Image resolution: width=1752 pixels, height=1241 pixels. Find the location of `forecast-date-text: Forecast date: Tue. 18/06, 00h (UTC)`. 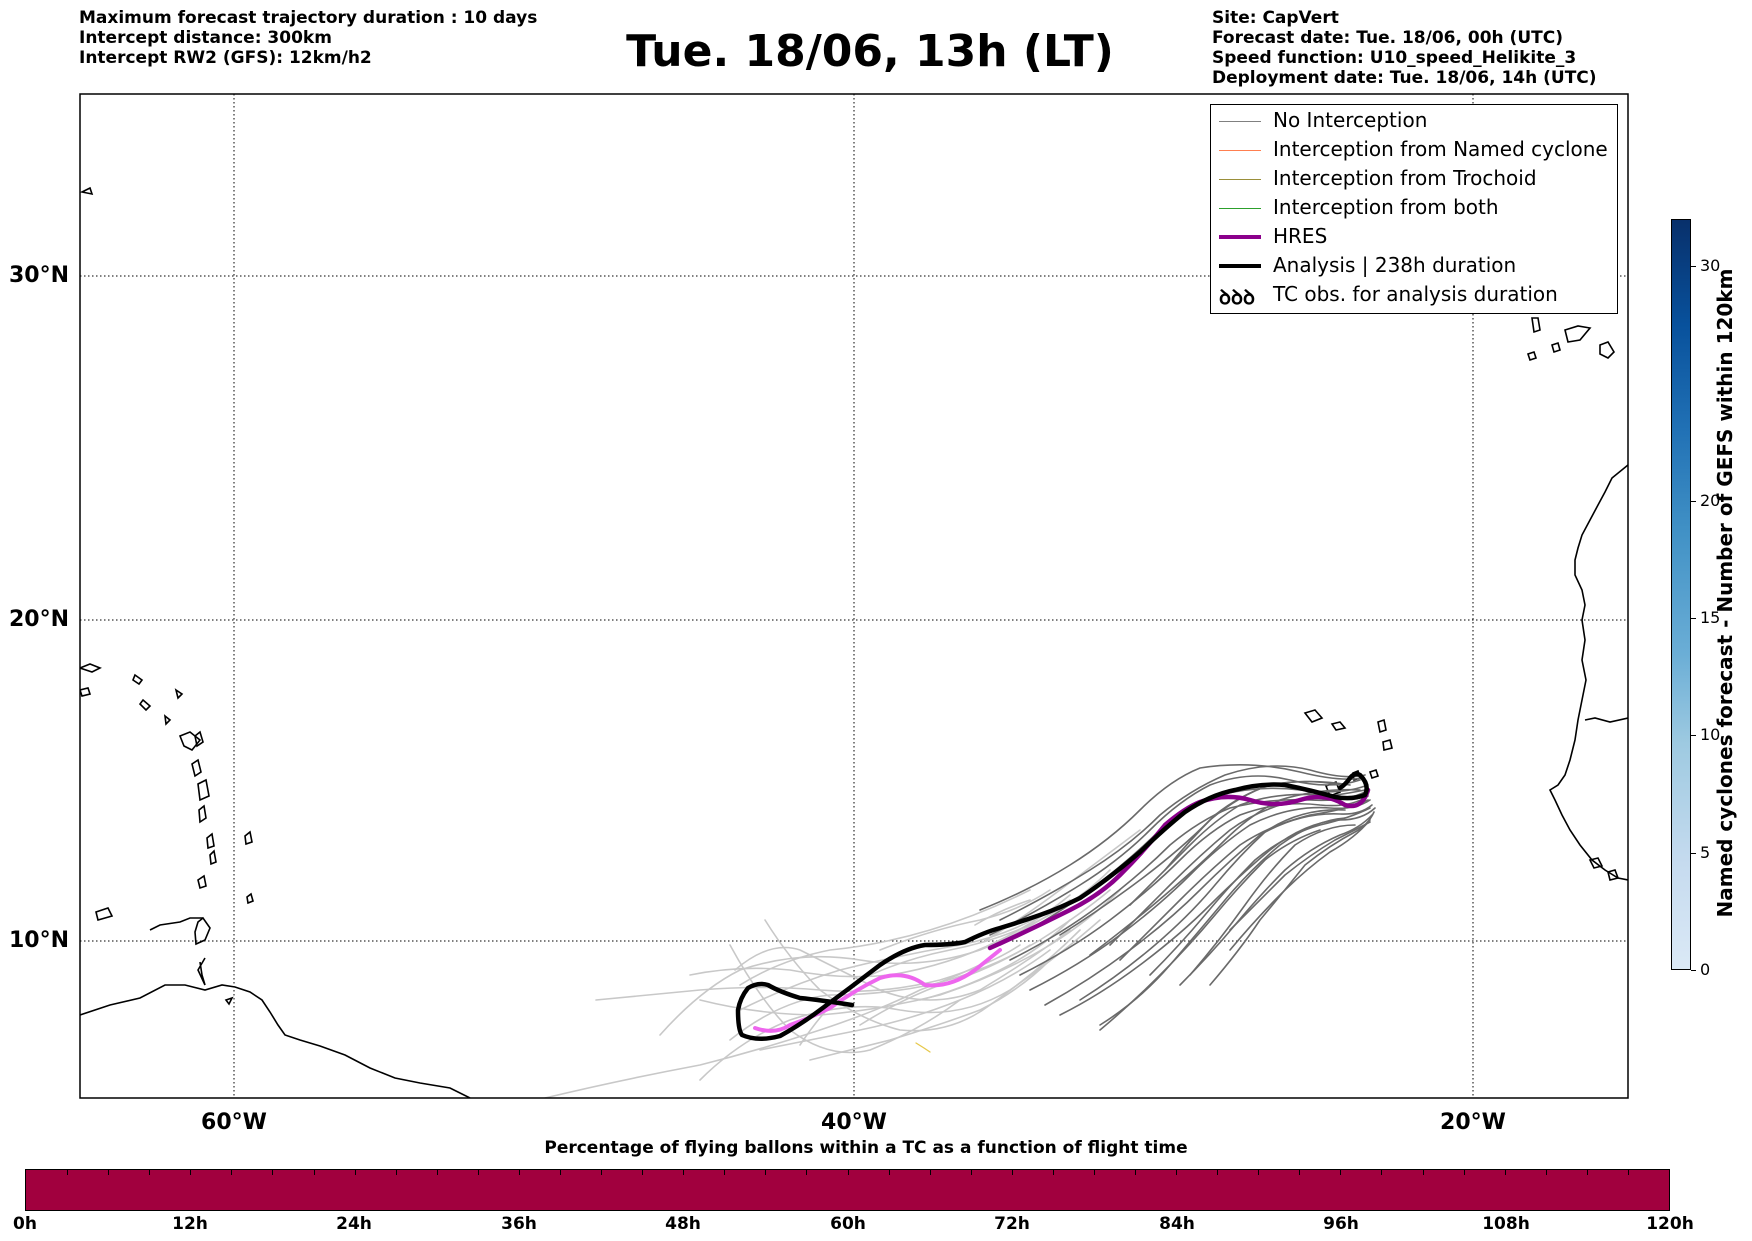

forecast-date-text: Forecast date: Tue. 18/06, 00h (UTC) is located at coordinates (1387, 38).